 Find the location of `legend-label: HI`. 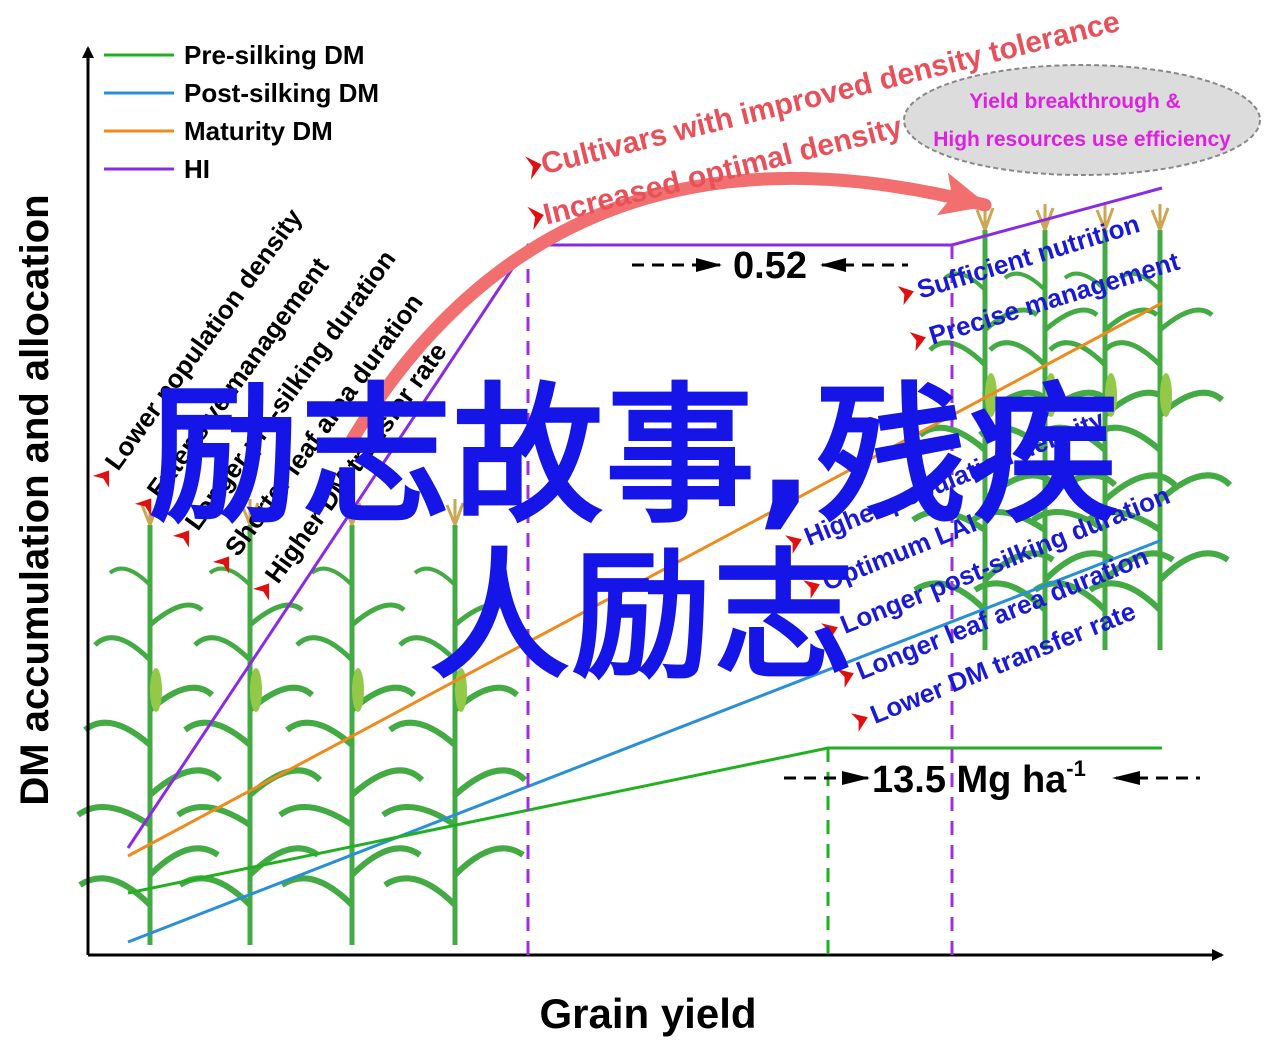

legend-label: HI is located at coordinates (197, 169).